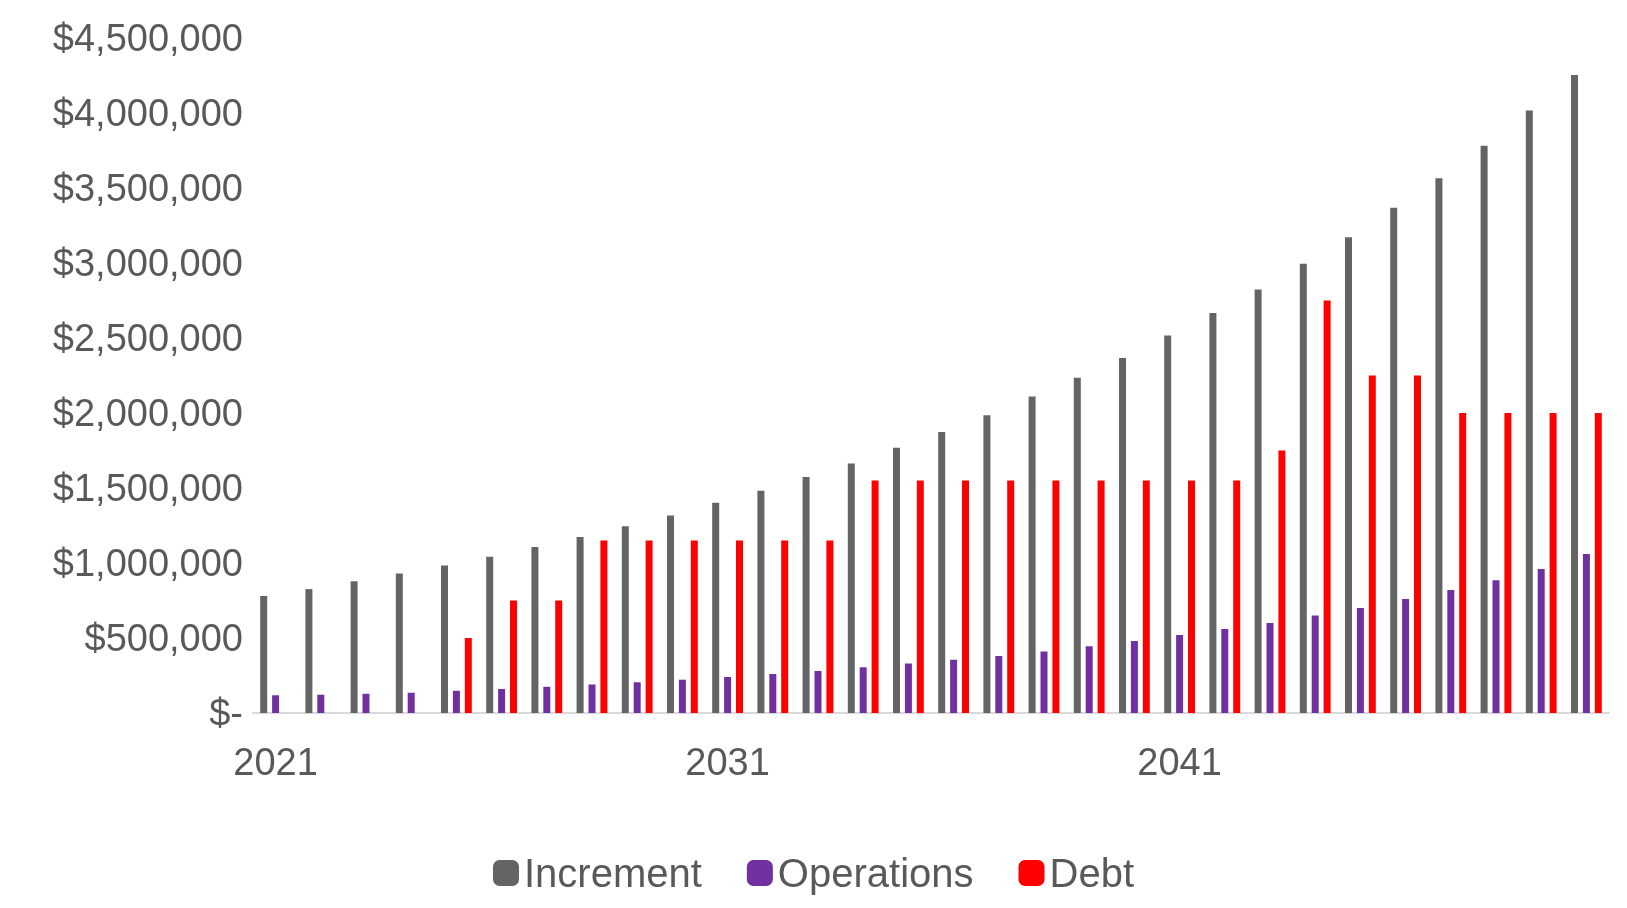  I want to click on legend-label: Operations, so click(875, 873).